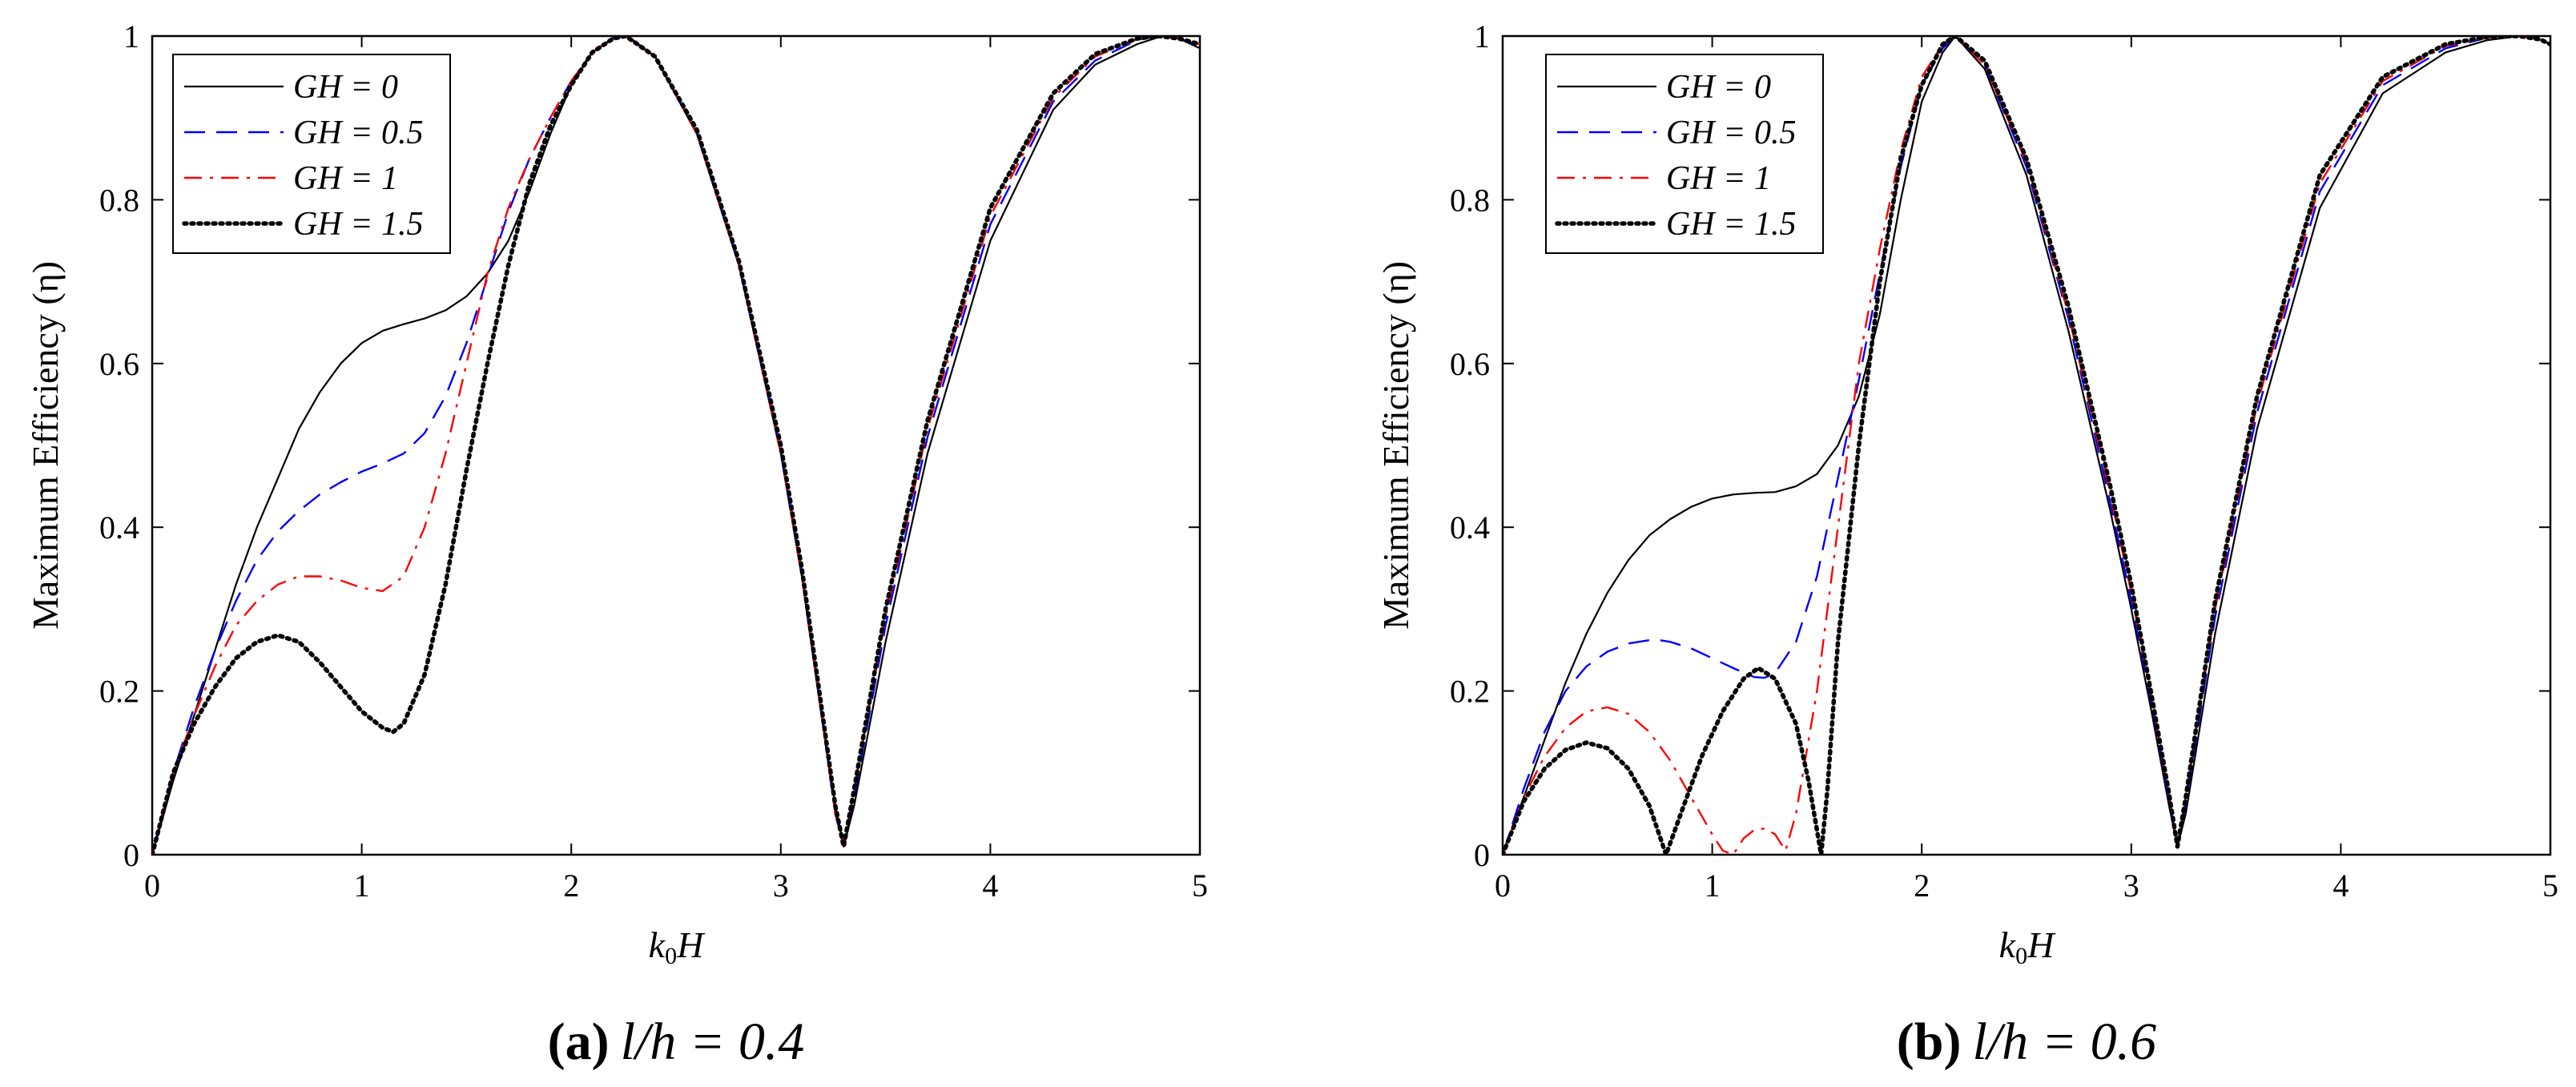 This screenshot has width=2576, height=1087. What do you see at coordinates (46, 445) in the screenshot?
I see `y-axis-label-a: Maximum Efficiency (η)` at bounding box center [46, 445].